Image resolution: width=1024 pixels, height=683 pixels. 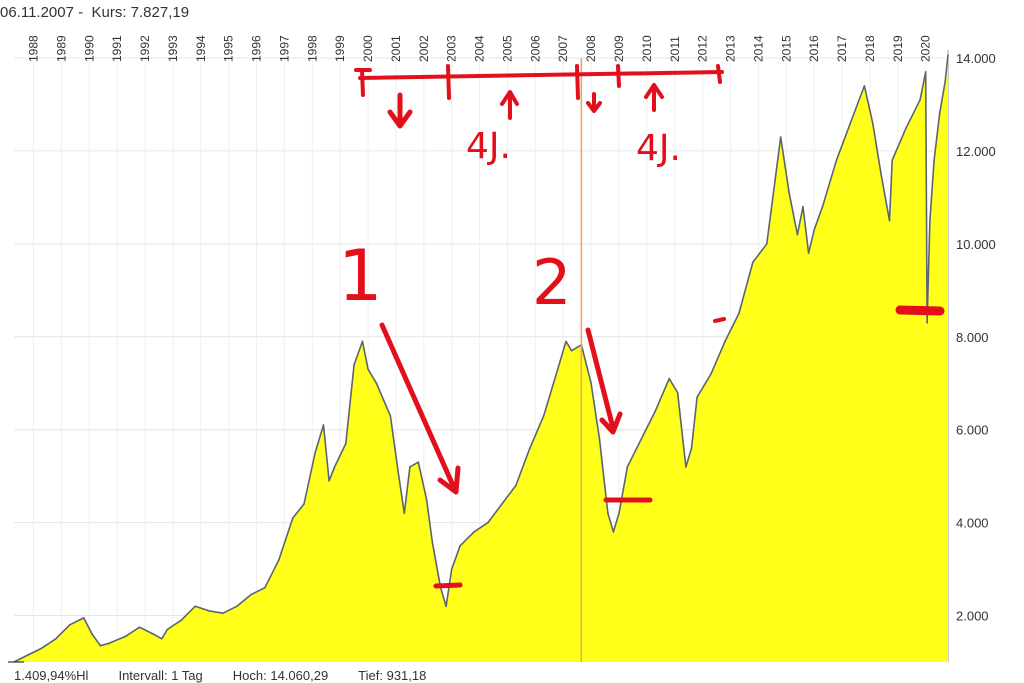 I want to click on x-tick-label: 2002, so click(x=424, y=48).